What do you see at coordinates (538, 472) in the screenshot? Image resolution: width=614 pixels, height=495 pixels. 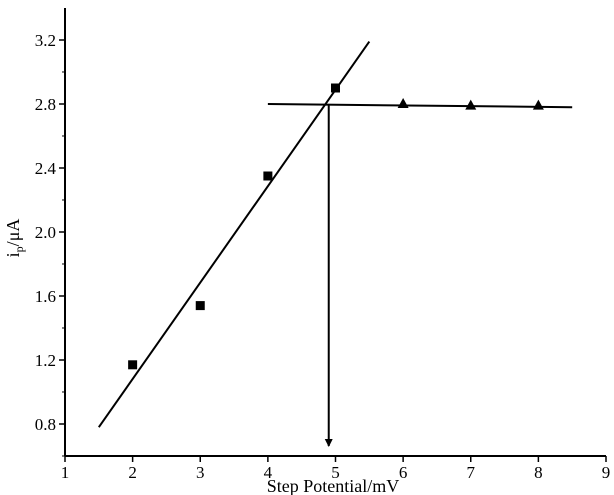 I see `x-tick-label: 8` at bounding box center [538, 472].